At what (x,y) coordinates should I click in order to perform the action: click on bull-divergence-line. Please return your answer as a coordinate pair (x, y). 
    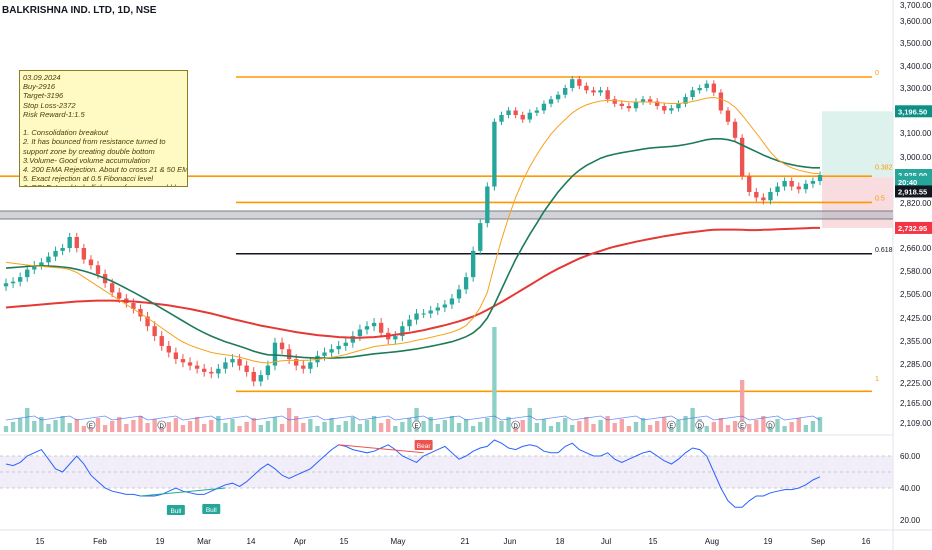
    Looking at the image, I should click on (183, 492).